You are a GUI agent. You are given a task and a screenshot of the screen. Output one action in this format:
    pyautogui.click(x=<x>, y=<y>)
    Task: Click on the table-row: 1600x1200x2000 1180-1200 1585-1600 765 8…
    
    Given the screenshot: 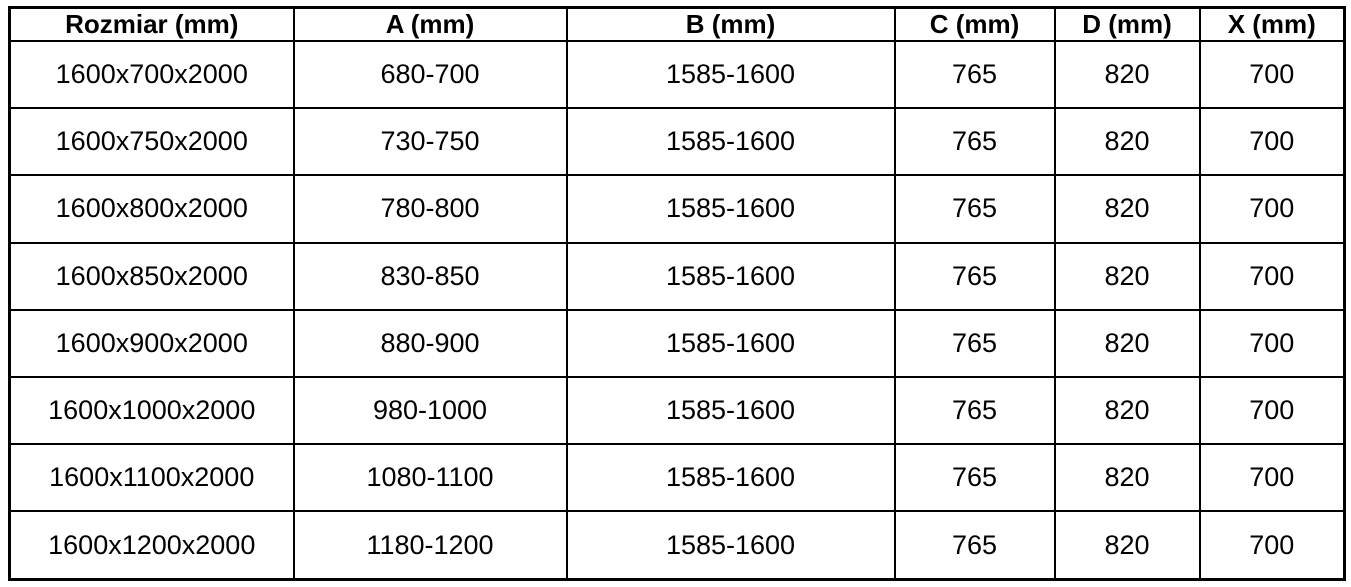 What is the action you would take?
    pyautogui.click(x=677, y=545)
    